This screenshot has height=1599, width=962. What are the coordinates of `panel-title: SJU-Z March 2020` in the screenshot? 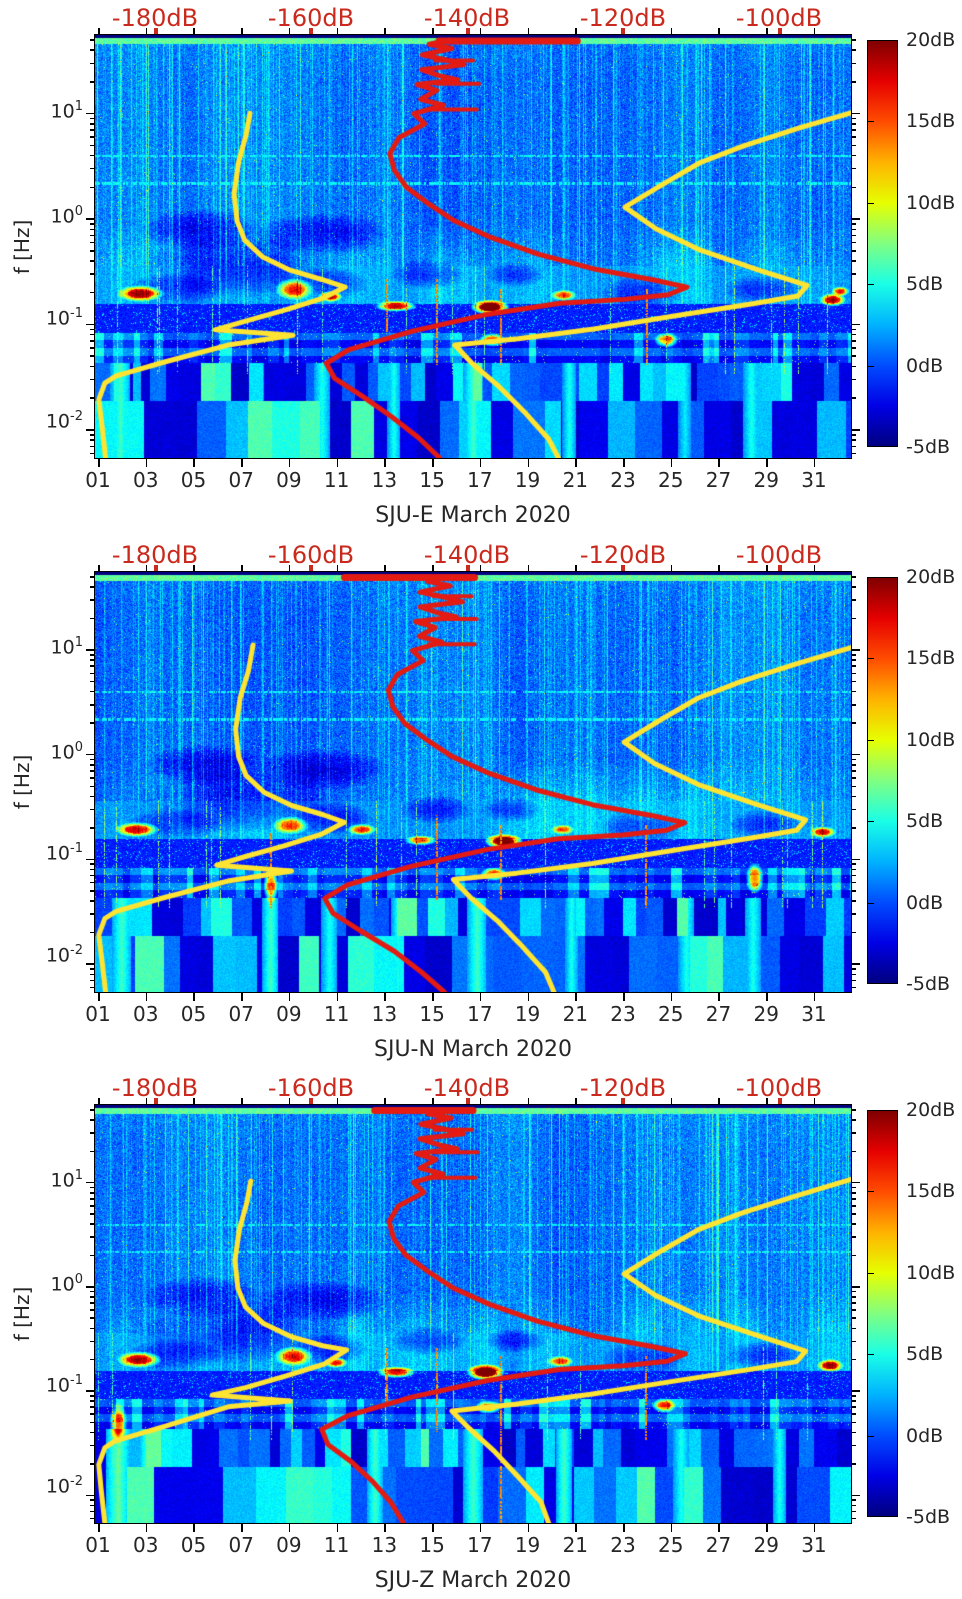 It's located at (473, 1580).